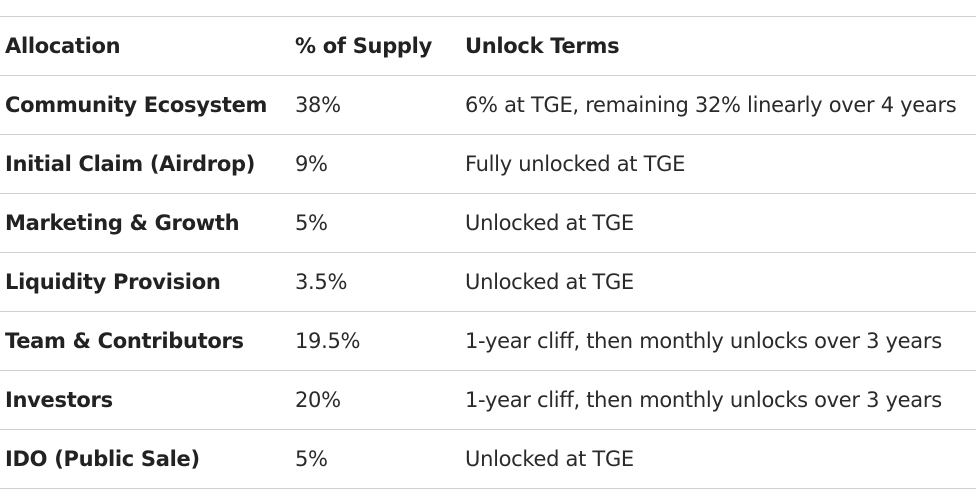  I want to click on supply-cell: 38%, so click(318, 105).